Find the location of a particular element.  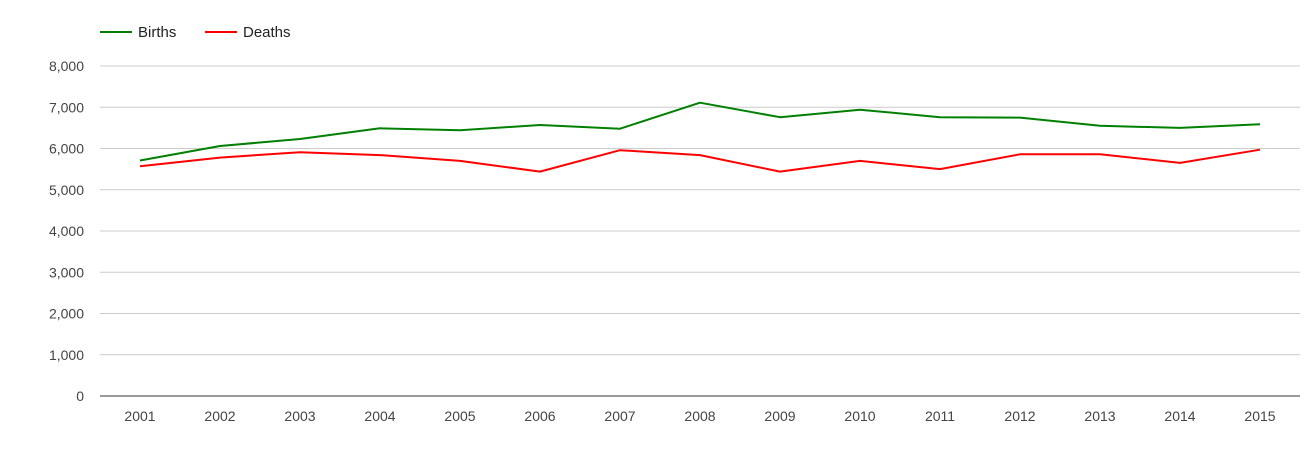

y-tick-label: 7,000 is located at coordinates (66, 107).